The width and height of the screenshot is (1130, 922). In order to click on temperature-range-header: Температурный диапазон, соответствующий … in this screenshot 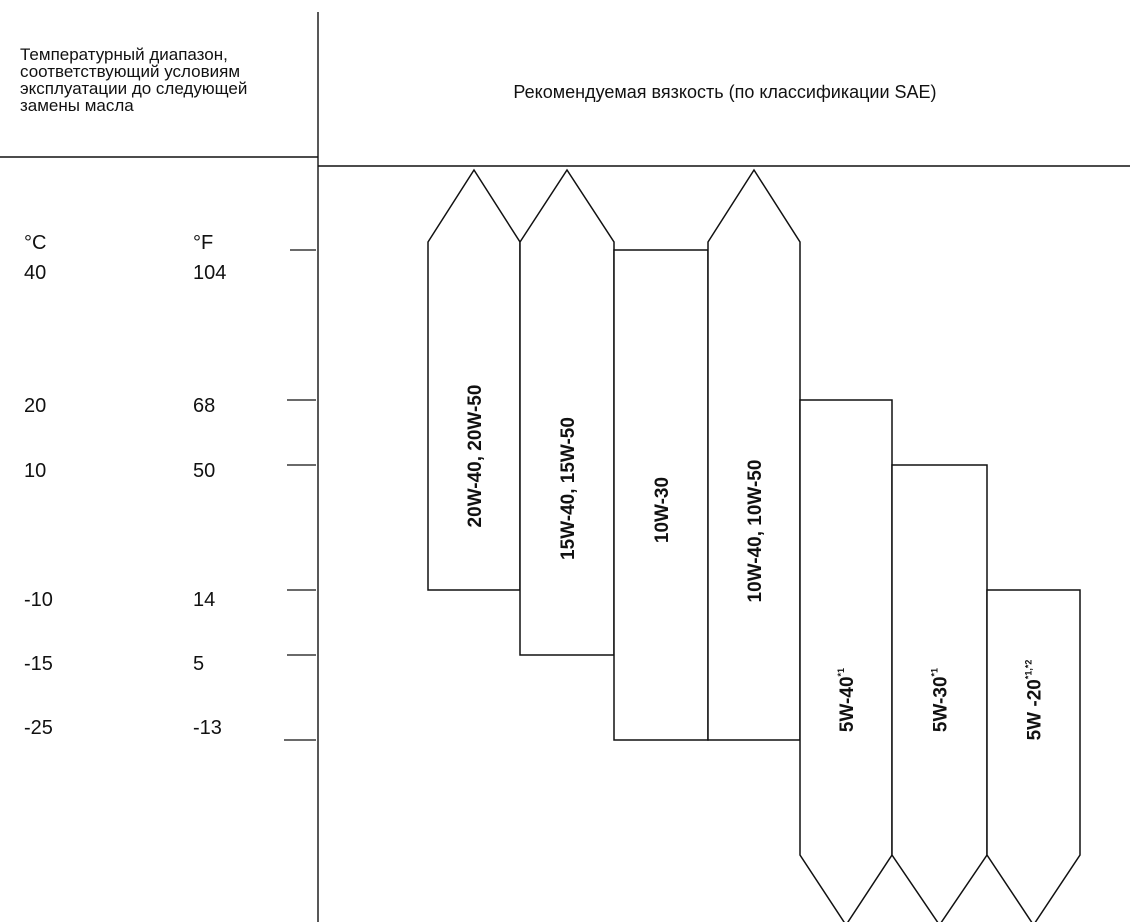, I will do `click(170, 80)`.